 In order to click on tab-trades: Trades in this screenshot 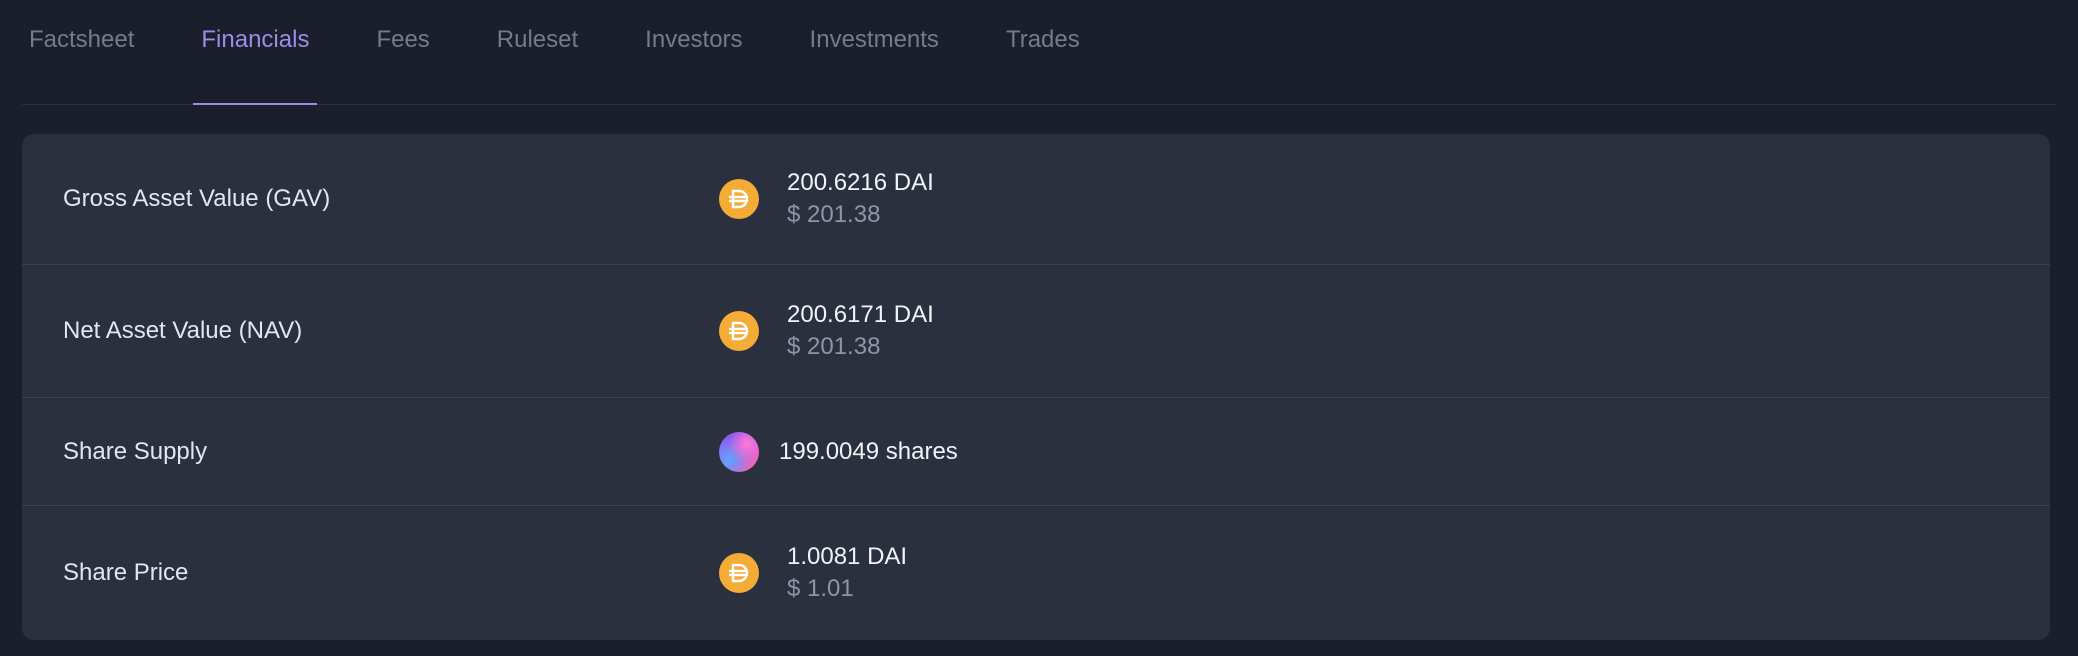, I will do `click(1042, 39)`.